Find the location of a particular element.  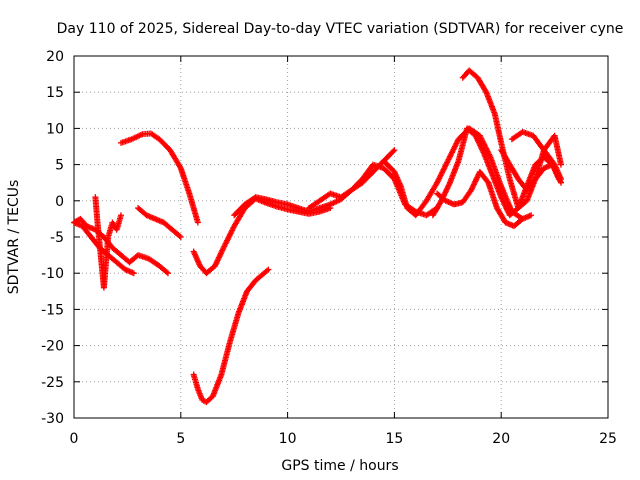

y-tick-label: 20 is located at coordinates (55, 57).